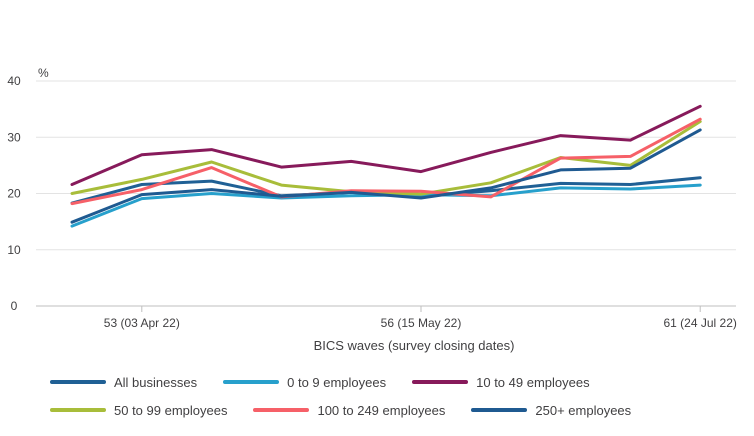  I want to click on legend-label: 0 to 9 employees, so click(337, 382).